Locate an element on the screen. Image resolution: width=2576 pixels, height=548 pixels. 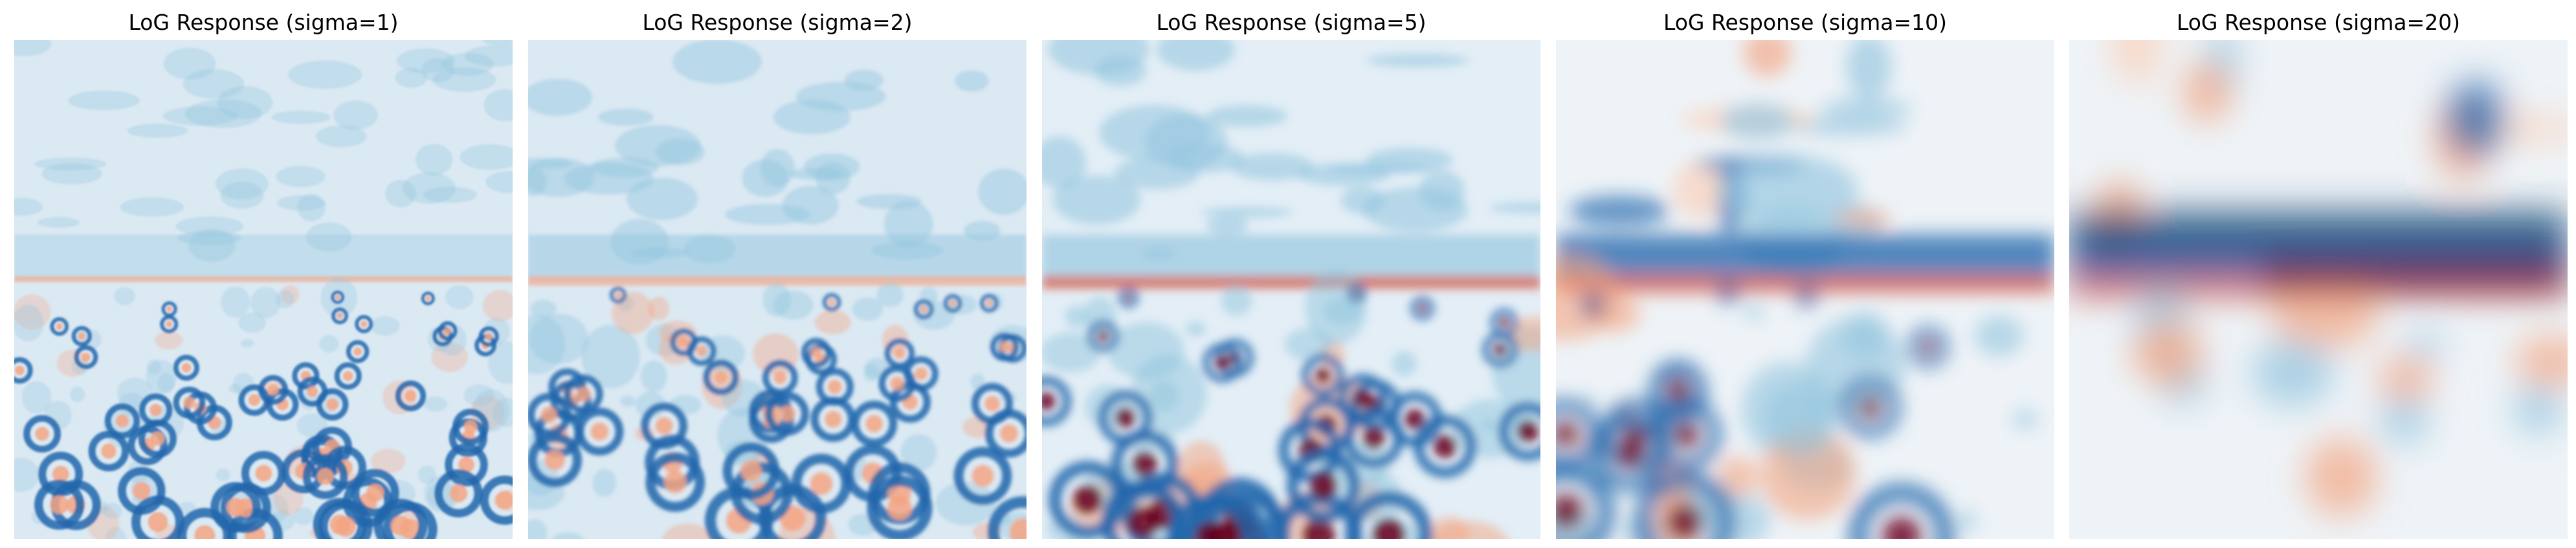
horizon-line is located at coordinates (777, 281).